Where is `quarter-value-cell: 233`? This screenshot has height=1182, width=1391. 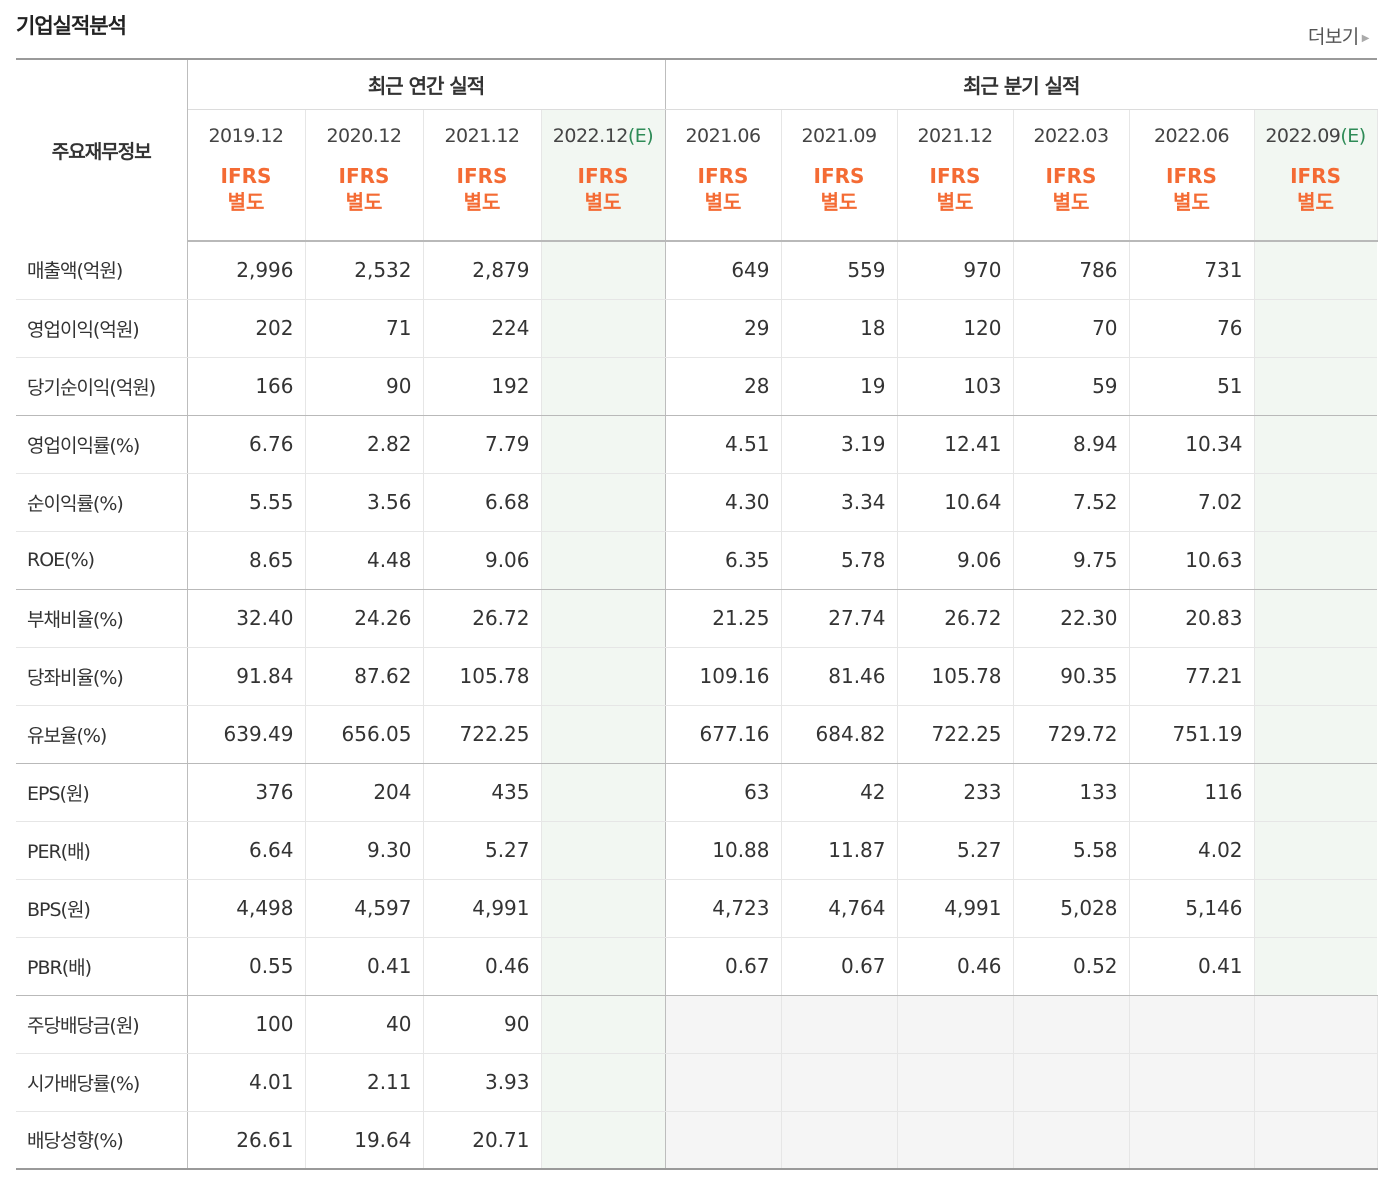
quarter-value-cell: 233 is located at coordinates (955, 792).